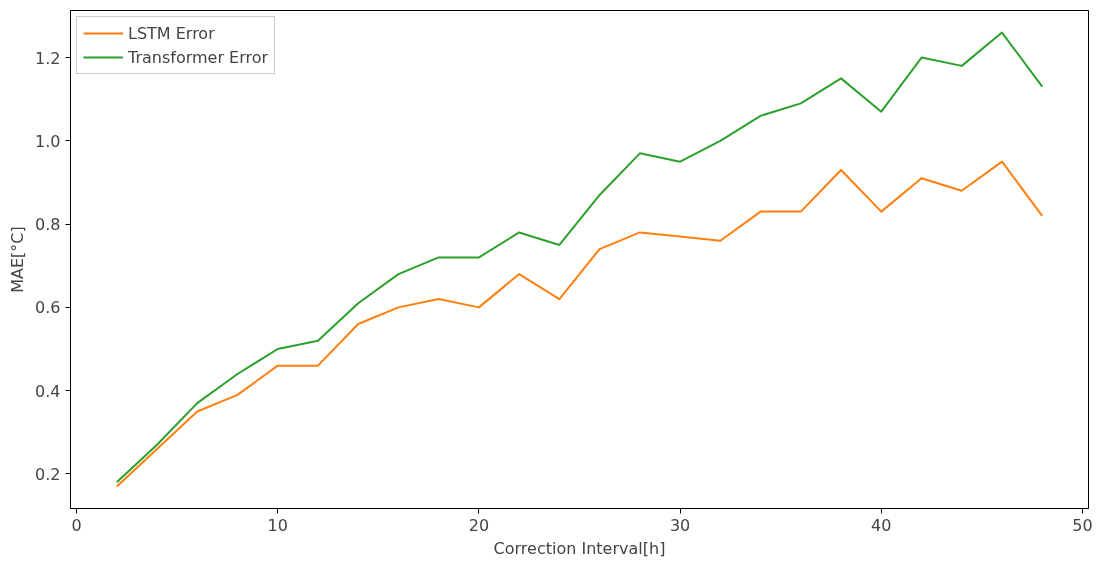  I want to click on legend-label: Transformer Error, so click(198, 57).